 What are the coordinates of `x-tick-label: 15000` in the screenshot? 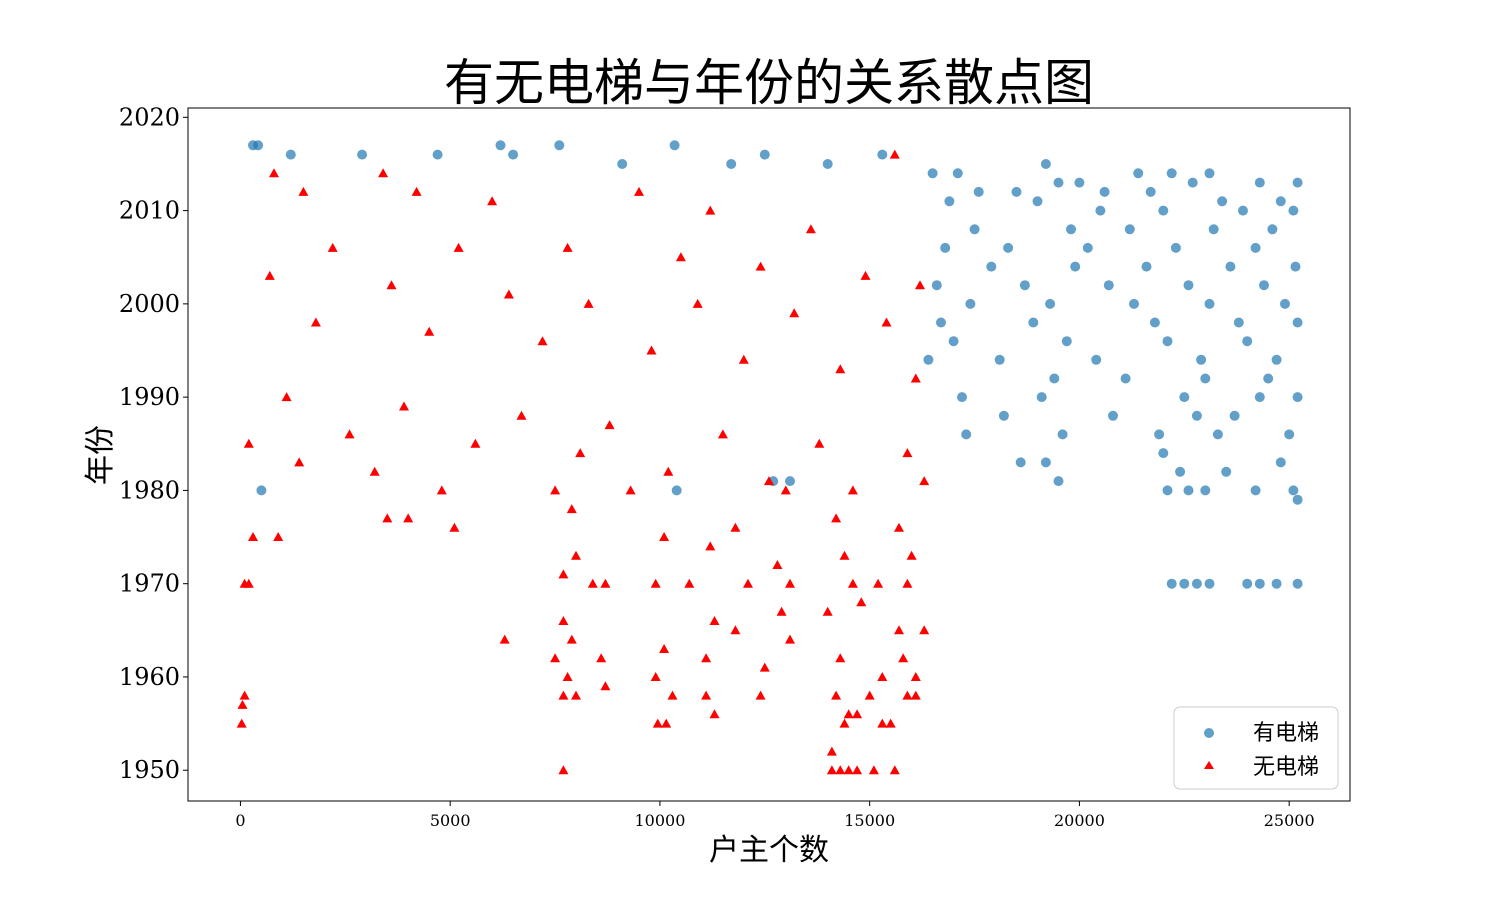 It's located at (869, 820).